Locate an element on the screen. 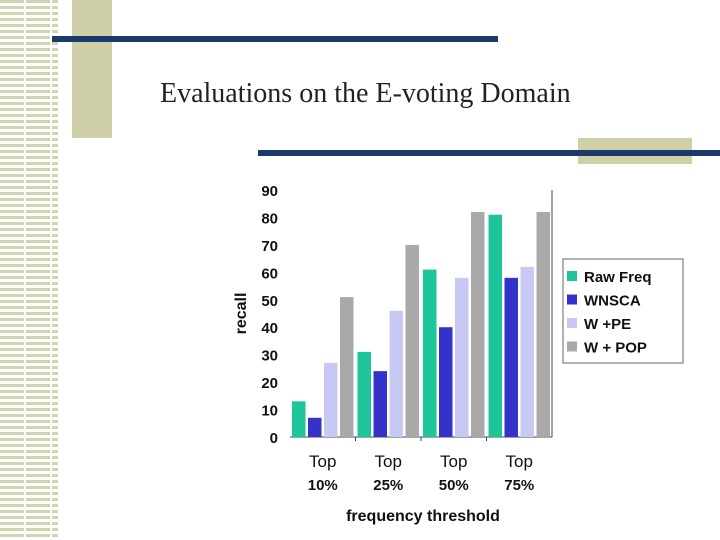 This screenshot has height=540, width=720. y-tick-label: 40 is located at coordinates (269, 328).